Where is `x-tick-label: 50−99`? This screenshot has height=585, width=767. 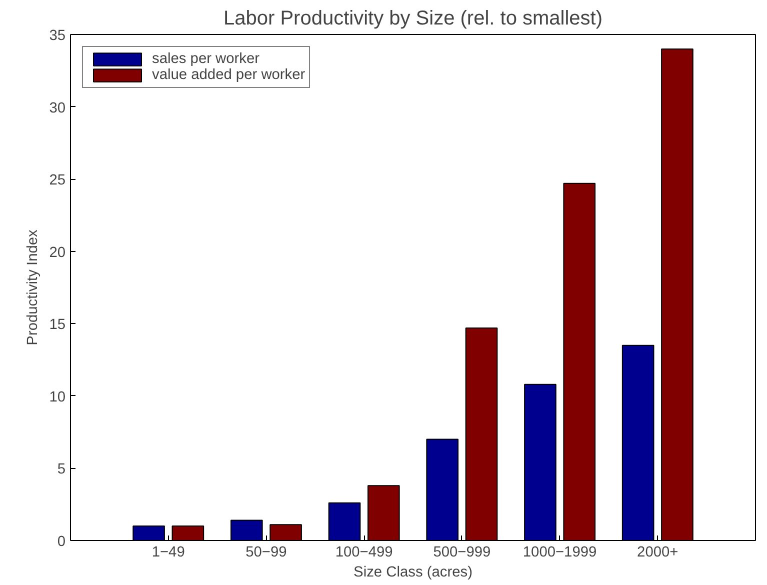 x-tick-label: 50−99 is located at coordinates (266, 552).